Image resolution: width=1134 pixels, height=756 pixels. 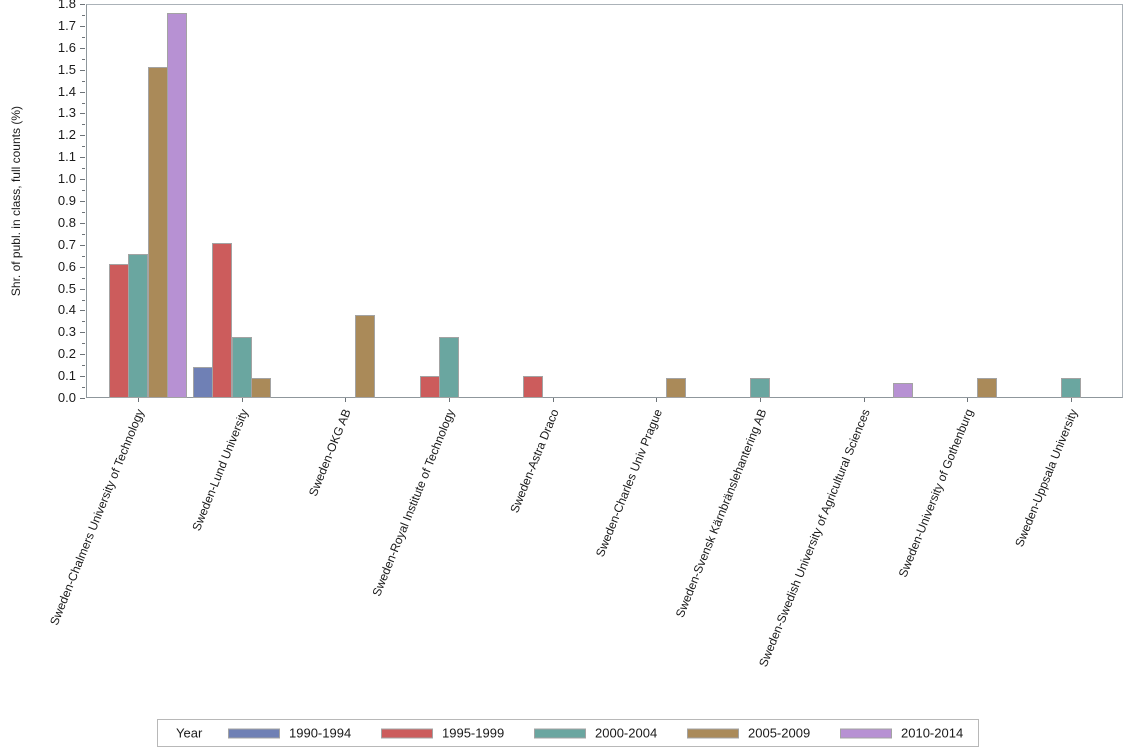 What do you see at coordinates (66, 25) in the screenshot?
I see `y-axis-tick-label: 1.7` at bounding box center [66, 25].